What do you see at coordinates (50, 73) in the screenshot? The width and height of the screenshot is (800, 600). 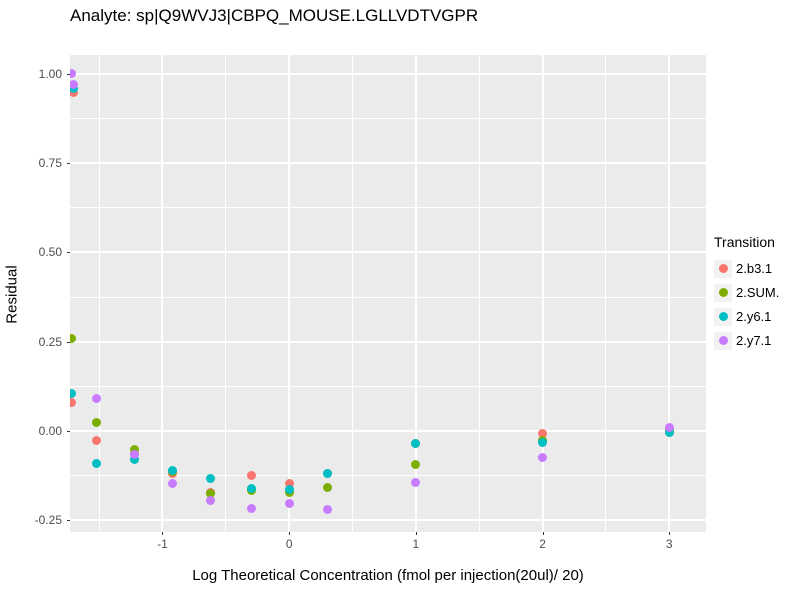 I see `y-tick-label: 1.00` at bounding box center [50, 73].